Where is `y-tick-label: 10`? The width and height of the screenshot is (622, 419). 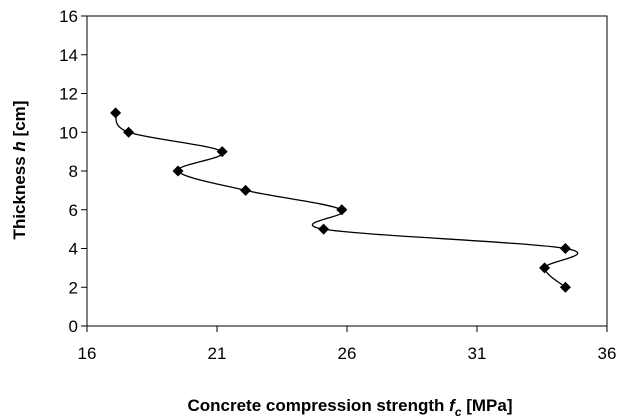 y-tick-label: 10 is located at coordinates (68, 132).